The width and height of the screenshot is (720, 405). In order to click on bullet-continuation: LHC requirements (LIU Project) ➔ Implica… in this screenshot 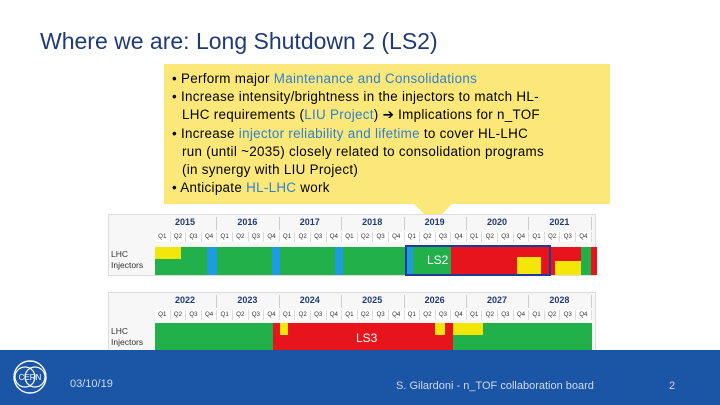, I will do `click(388, 115)`.